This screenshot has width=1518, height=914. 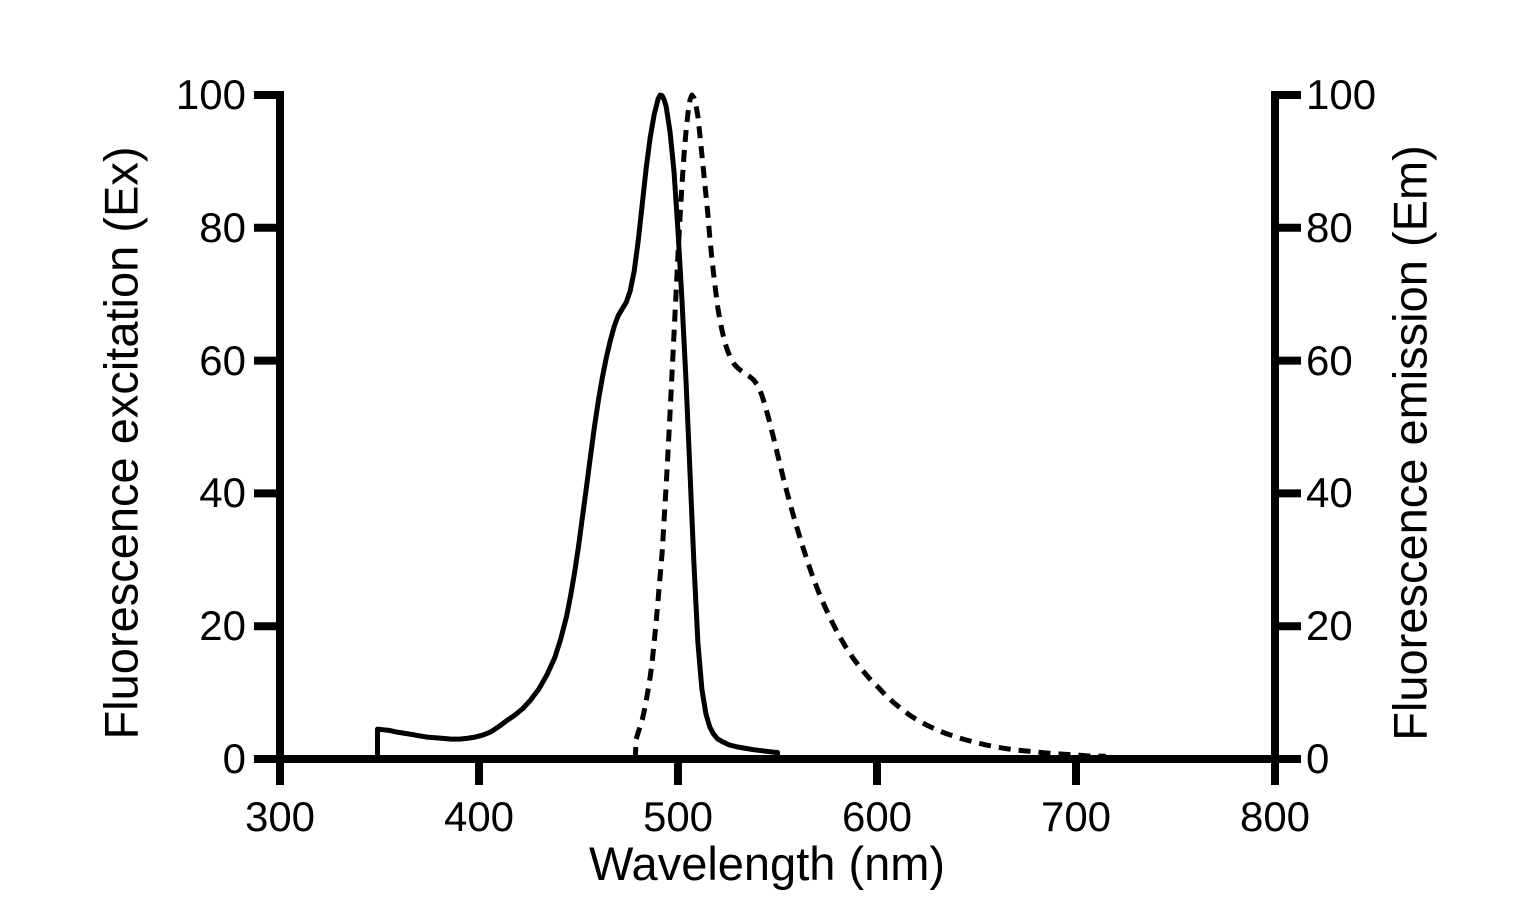 I want to click on y-tick-label-left: 100, so click(x=210, y=94).